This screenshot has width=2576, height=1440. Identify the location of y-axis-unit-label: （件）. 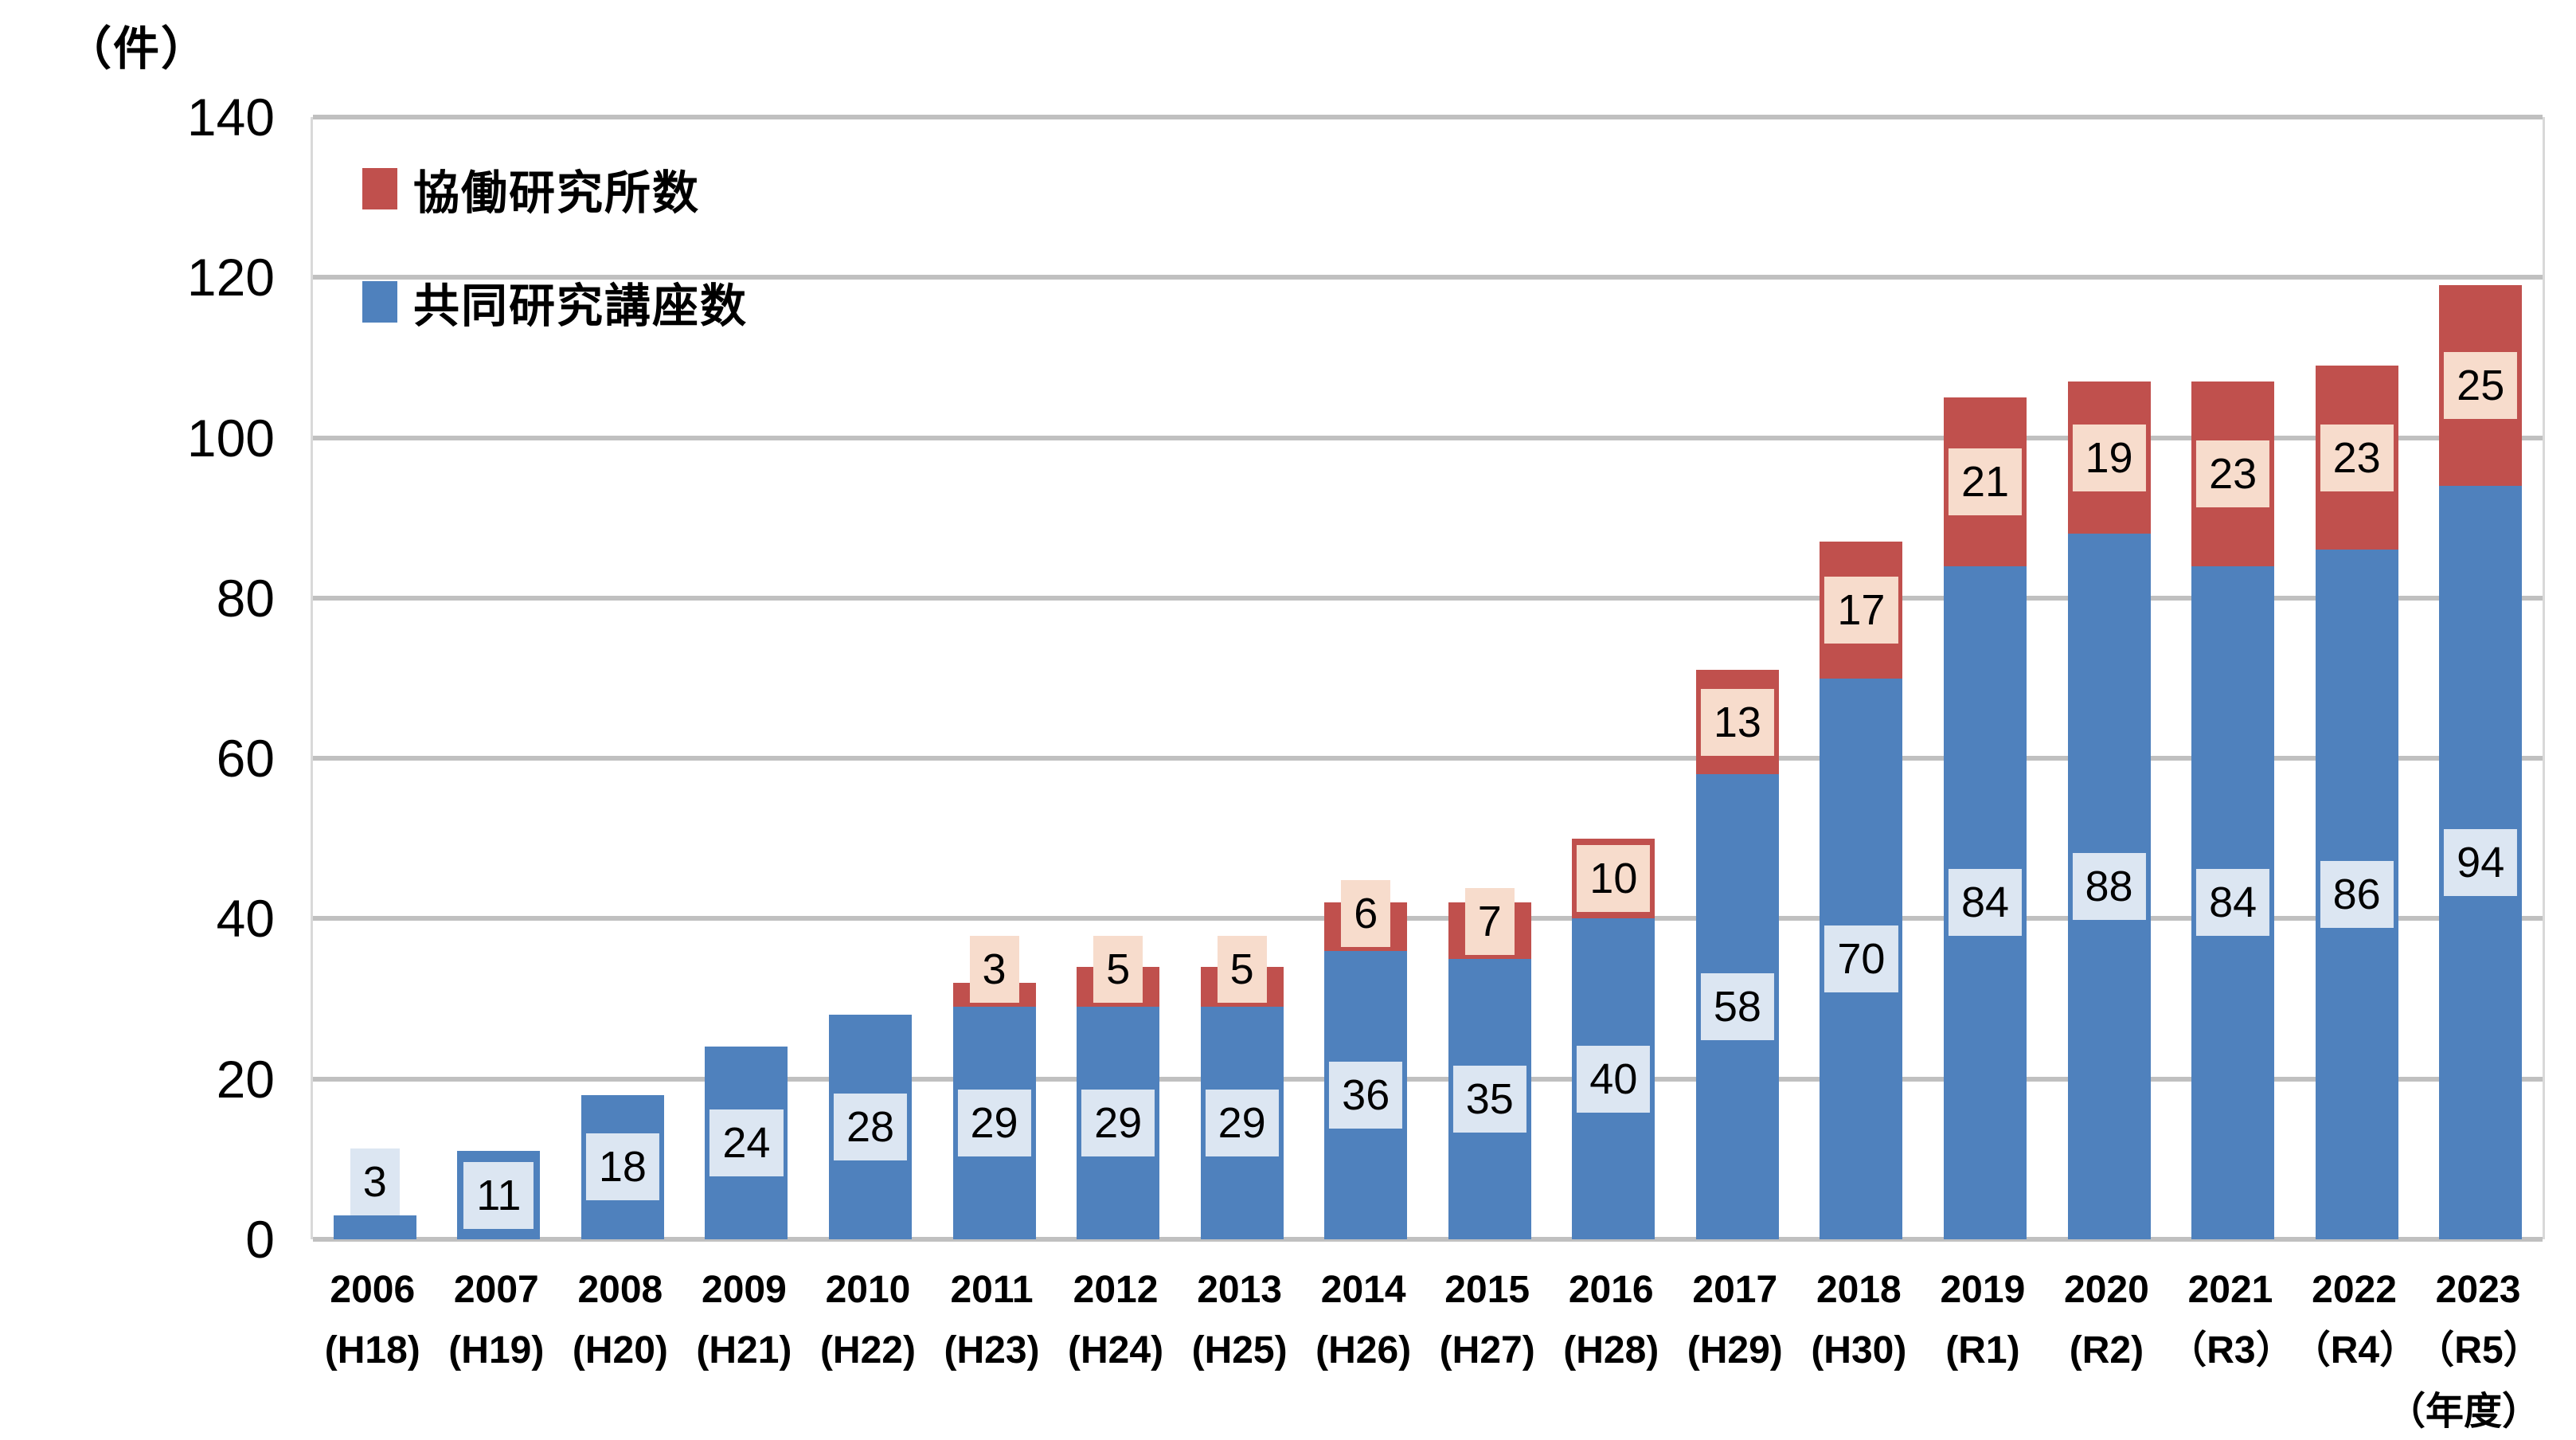
(137, 49).